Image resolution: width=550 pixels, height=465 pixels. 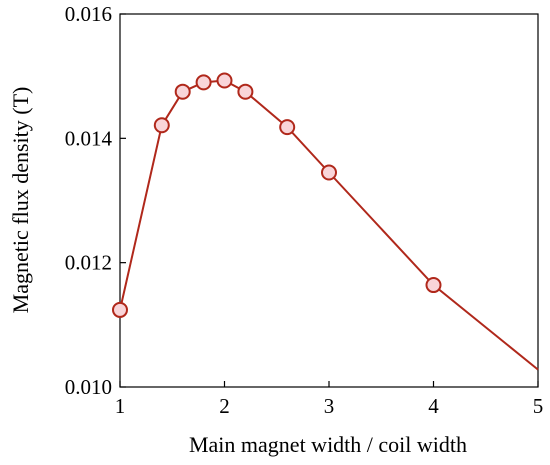 I want to click on x-tick-label: 1, so click(x=120, y=406).